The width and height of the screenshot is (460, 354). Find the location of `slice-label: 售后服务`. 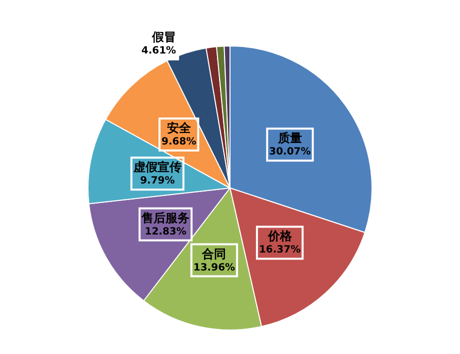

slice-label: 售后服务 is located at coordinates (165, 217).